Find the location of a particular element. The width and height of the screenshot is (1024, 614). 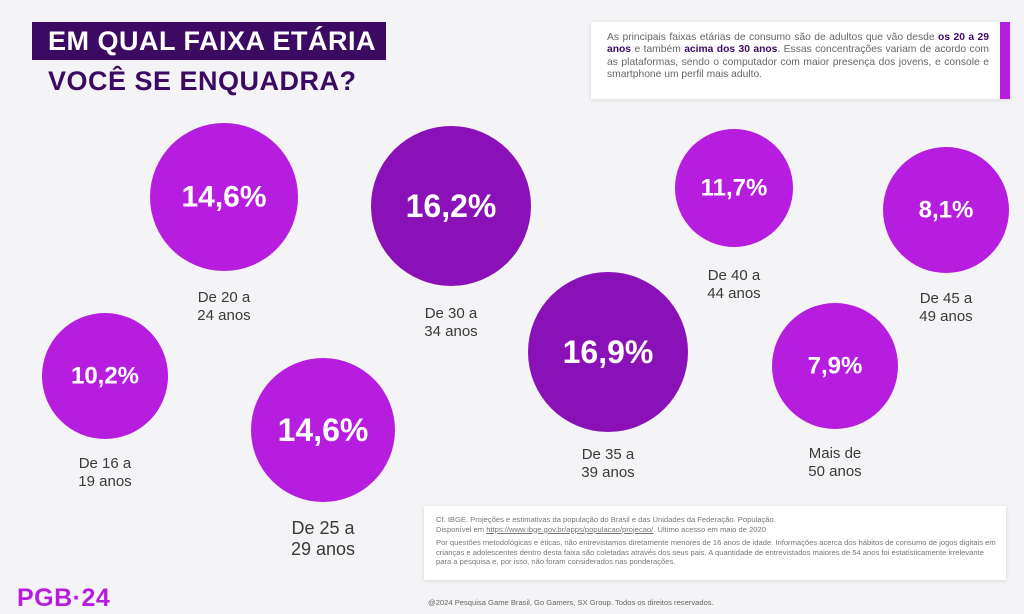

bubble-value-5: 16,9% is located at coordinates (608, 352).